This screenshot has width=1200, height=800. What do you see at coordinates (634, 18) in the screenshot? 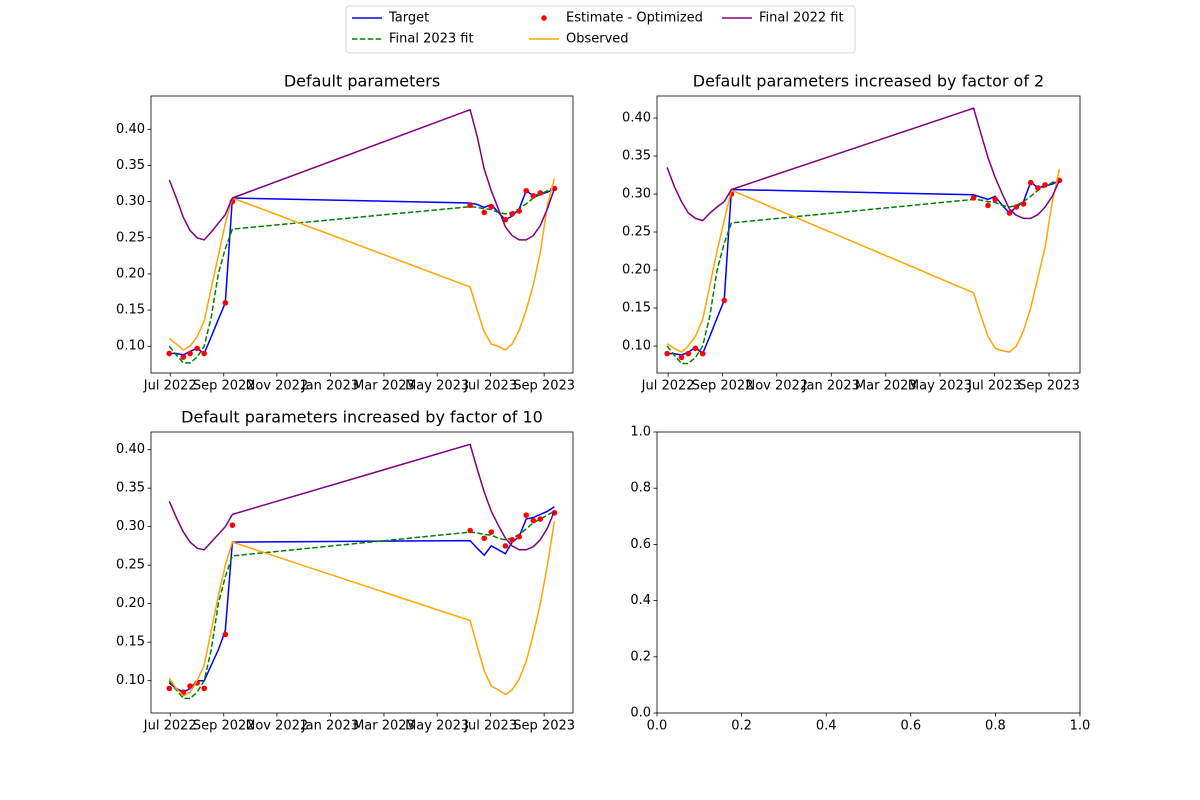
I see `legend-label: Estimate - Optimized` at bounding box center [634, 18].